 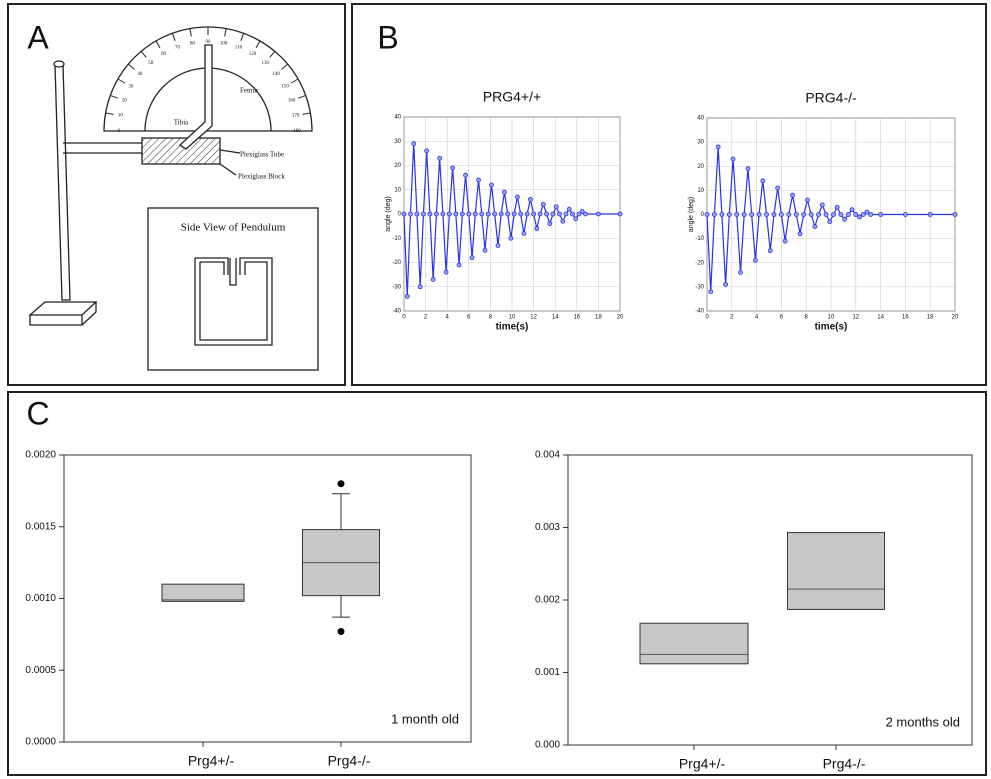 What do you see at coordinates (905, 318) in the screenshot?
I see `x-tick-label: 16` at bounding box center [905, 318].